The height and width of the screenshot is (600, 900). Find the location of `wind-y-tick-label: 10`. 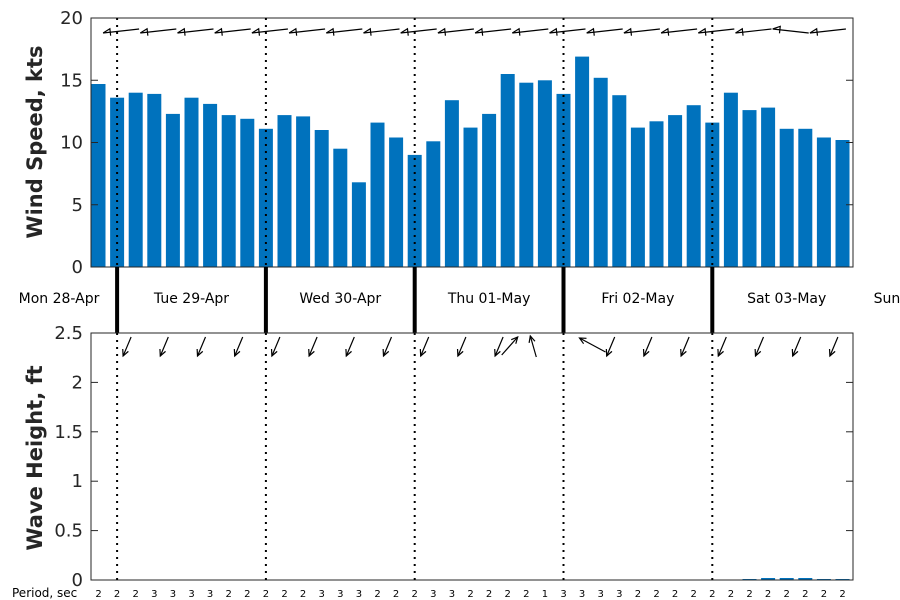

wind-y-tick-label: 10 is located at coordinates (71, 143).